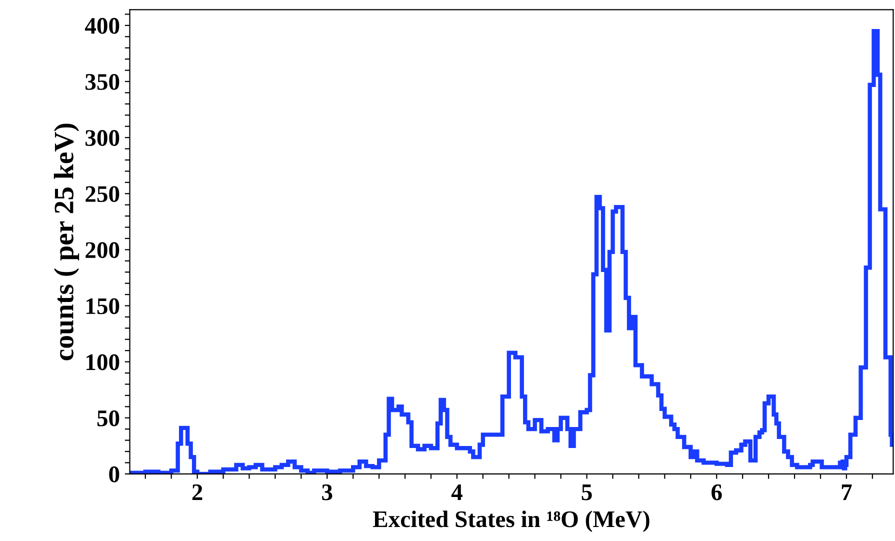  What do you see at coordinates (67, 242) in the screenshot?
I see `y-axis-title: counts ( per 25 keV)` at bounding box center [67, 242].